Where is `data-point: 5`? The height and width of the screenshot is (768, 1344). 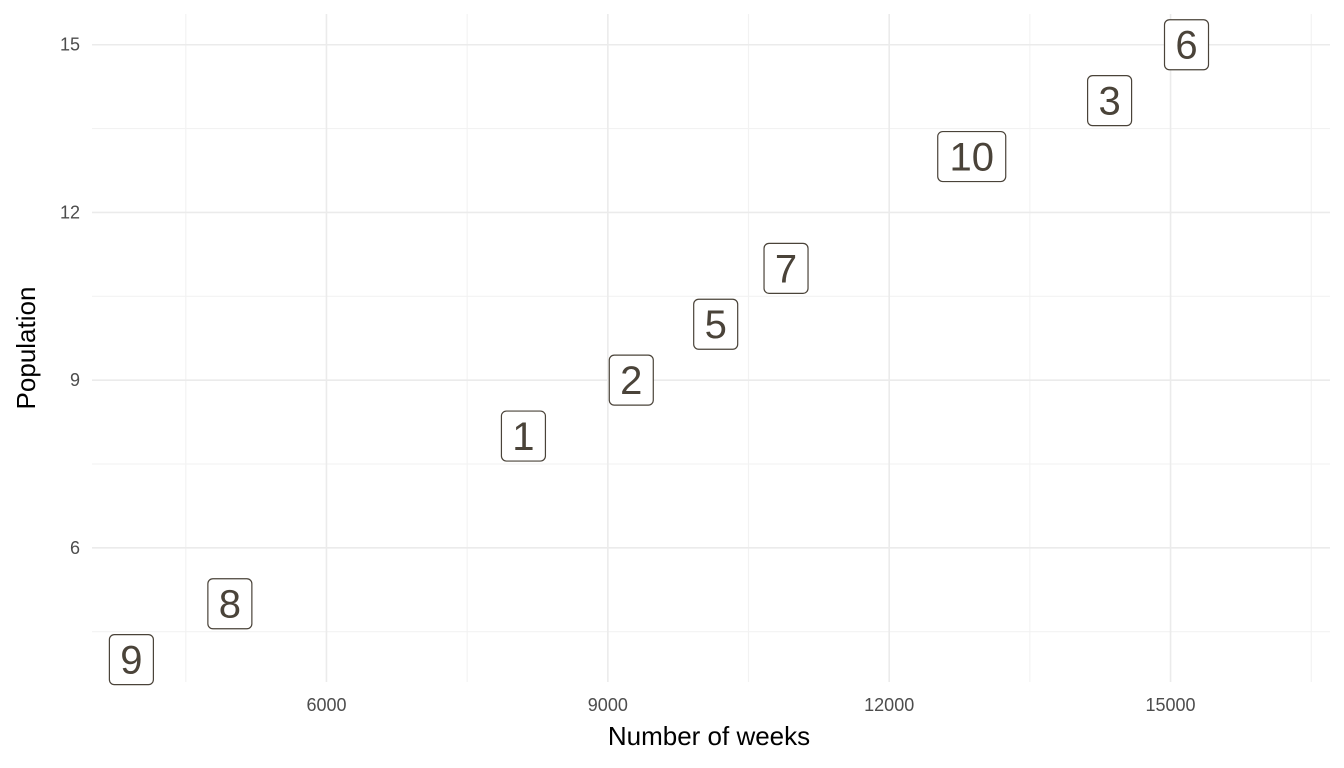
data-point: 5 is located at coordinates (716, 324).